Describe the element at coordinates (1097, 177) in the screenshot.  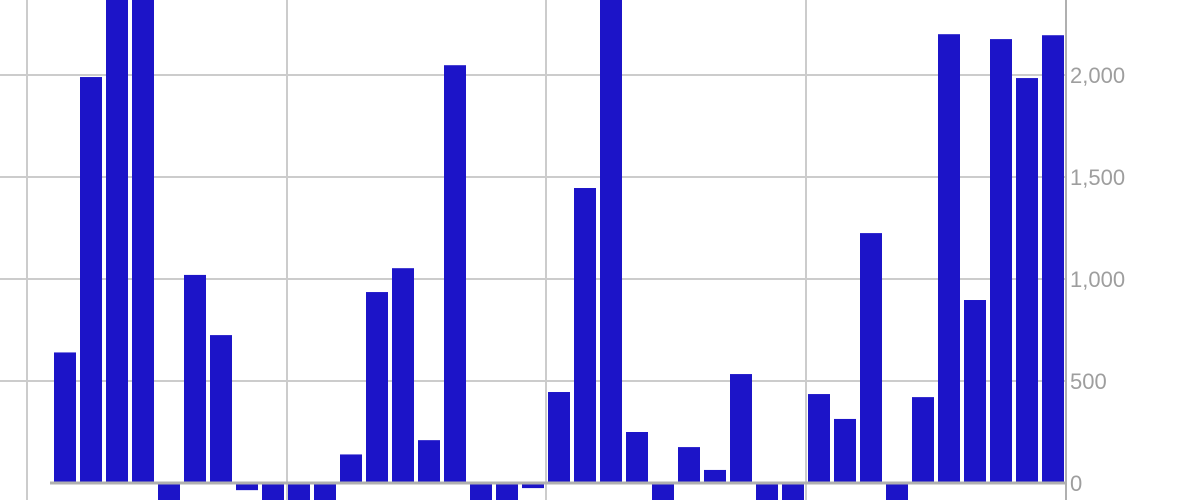
I see `y-tick-label: 1,500` at that location.